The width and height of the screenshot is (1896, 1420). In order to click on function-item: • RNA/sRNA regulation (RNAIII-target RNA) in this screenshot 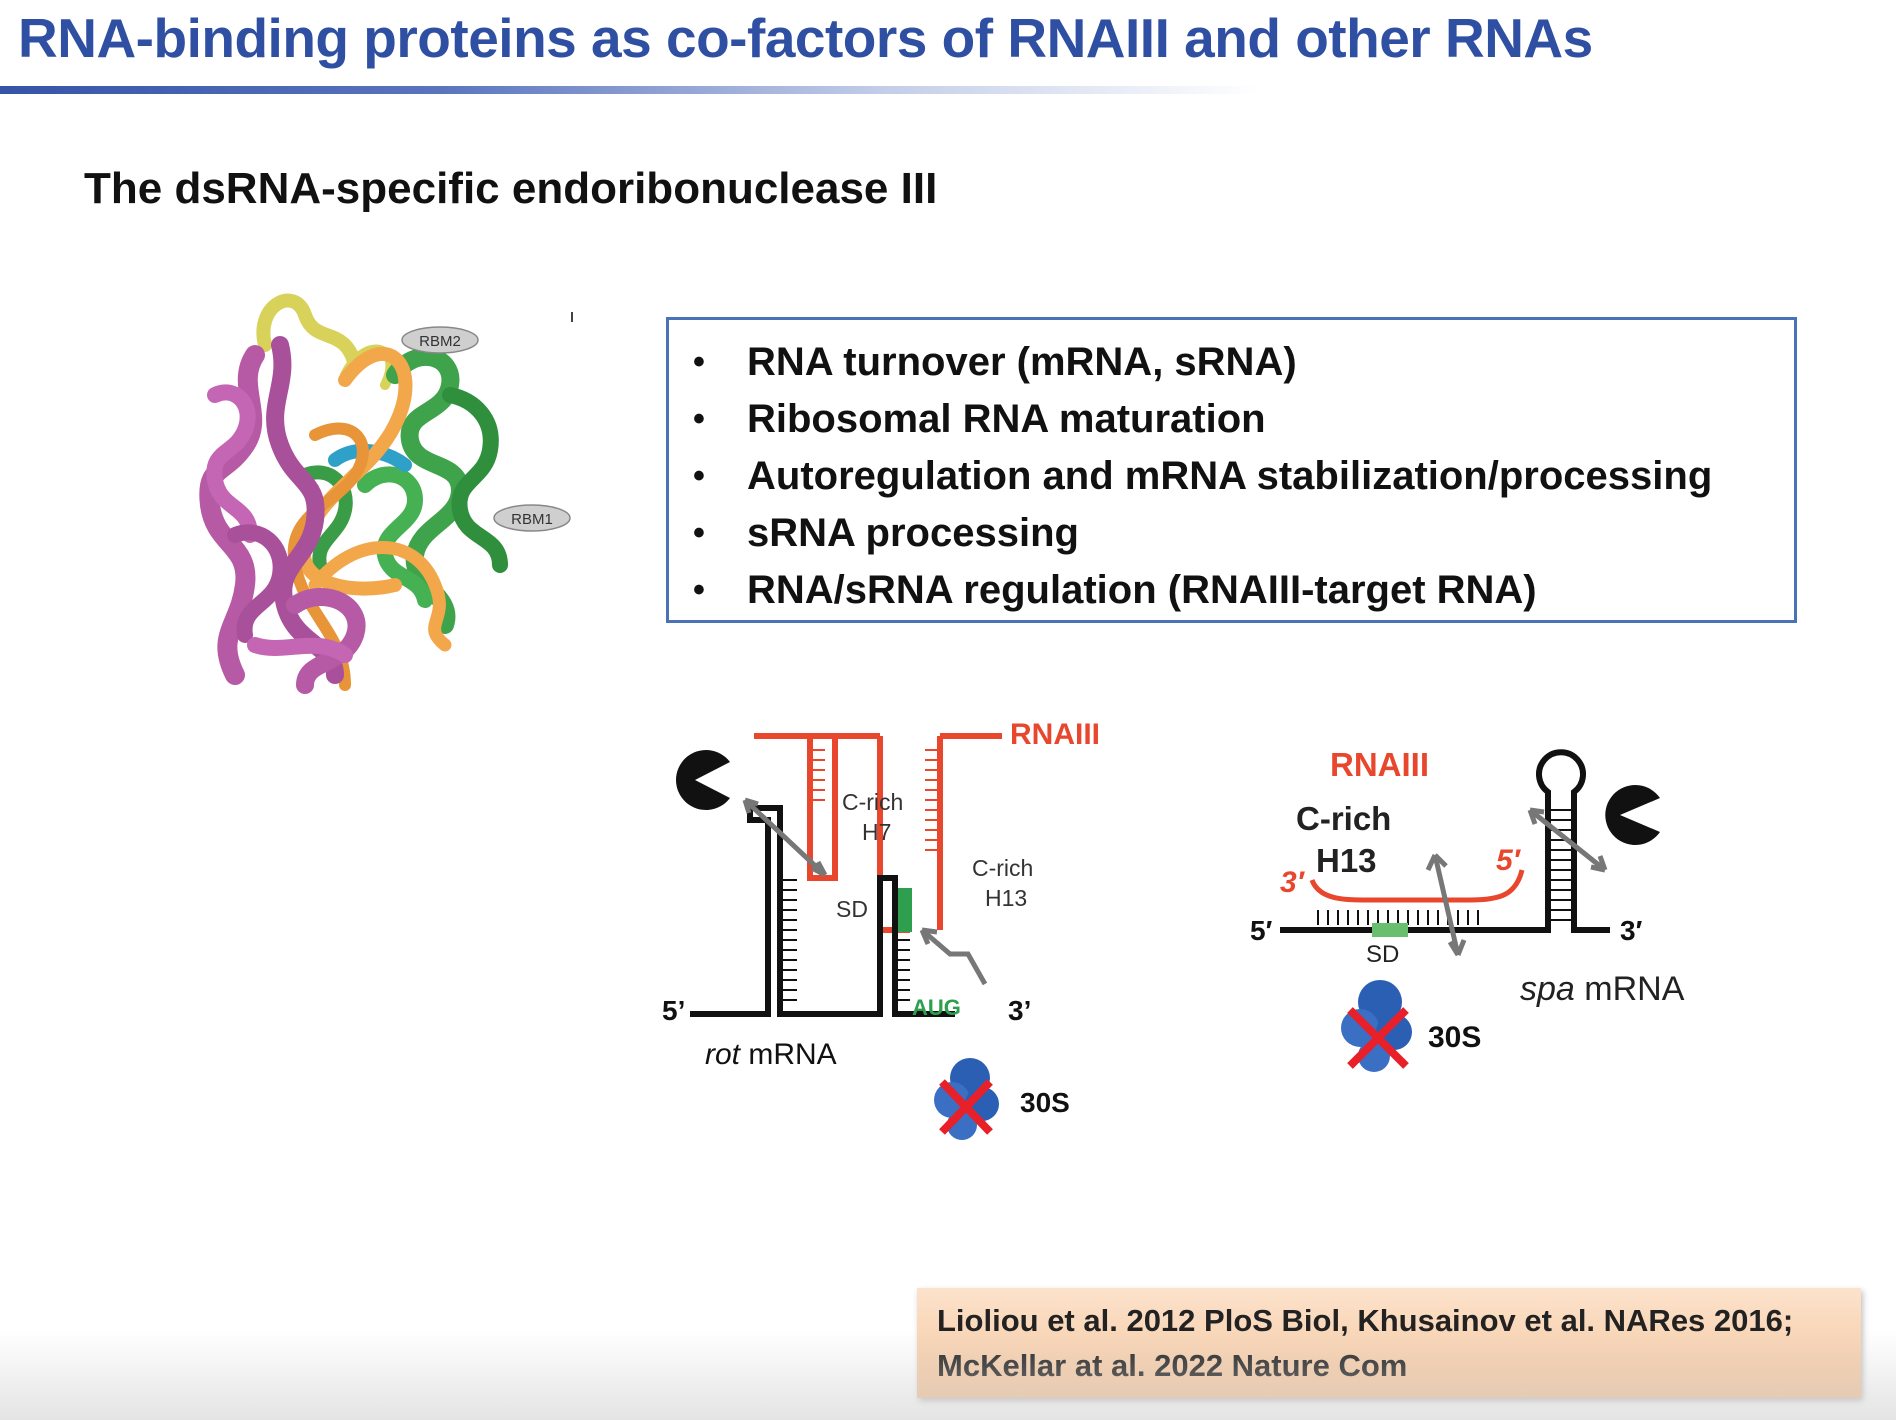, I will do `click(1231, 590)`.